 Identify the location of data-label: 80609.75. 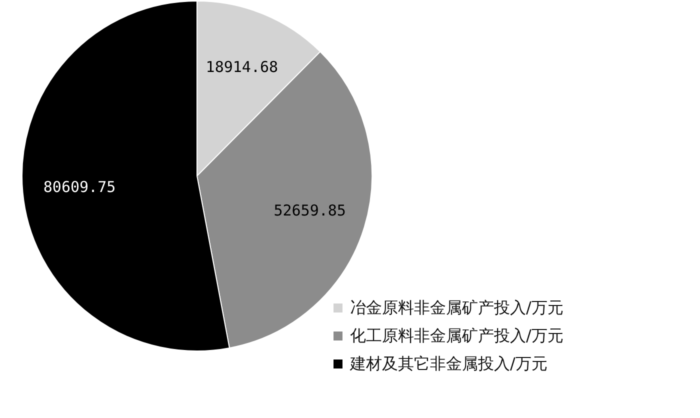
(79, 187).